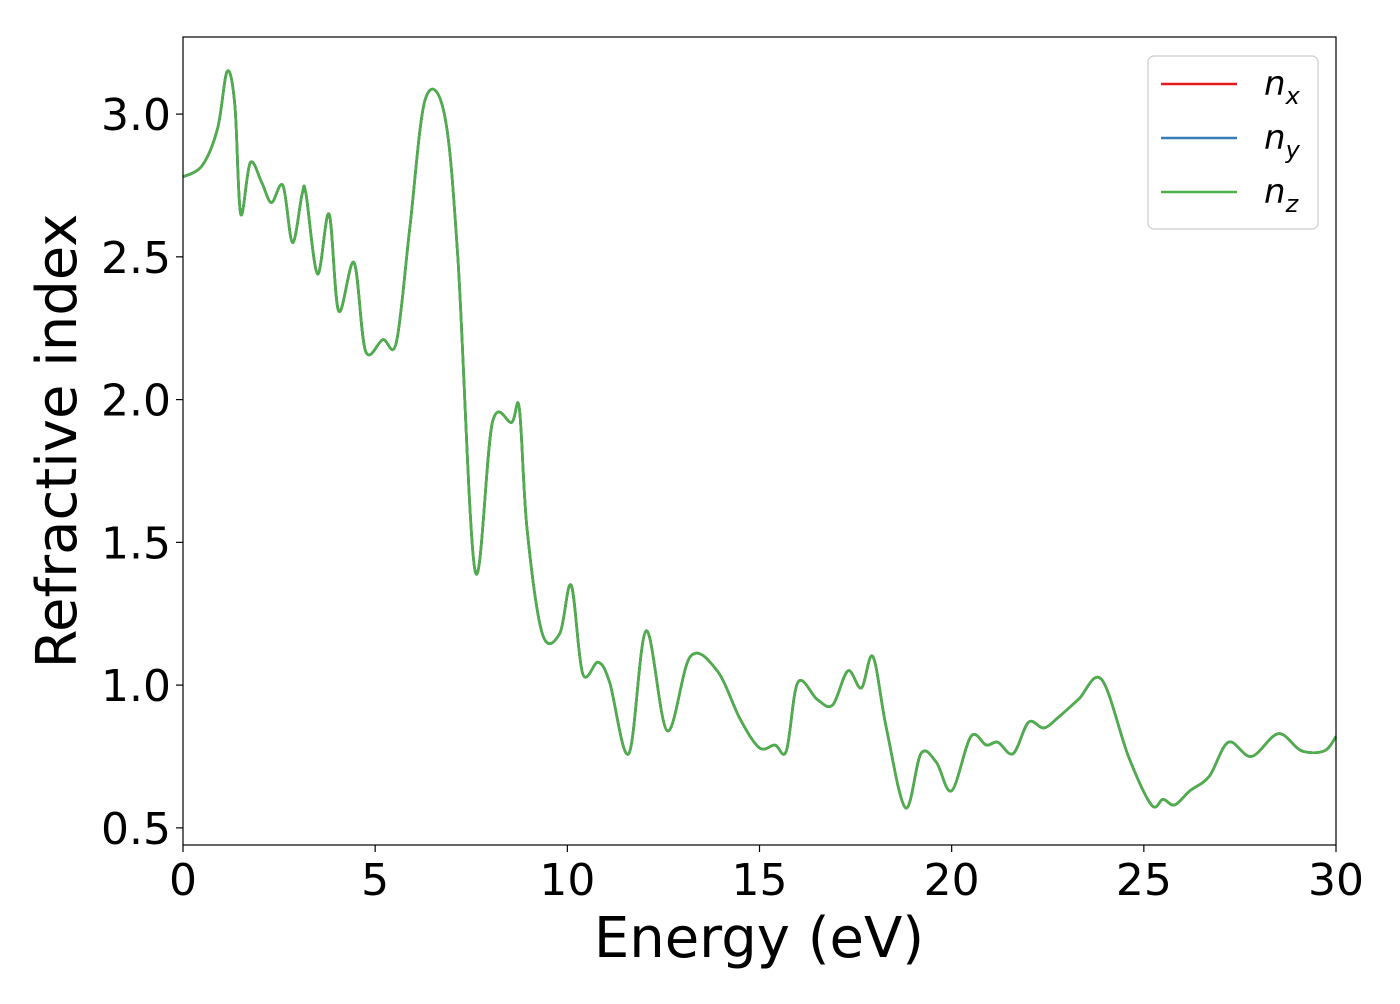 This screenshot has width=1400, height=1004. What do you see at coordinates (57, 441) in the screenshot?
I see `y-axis-title: Refractive index` at bounding box center [57, 441].